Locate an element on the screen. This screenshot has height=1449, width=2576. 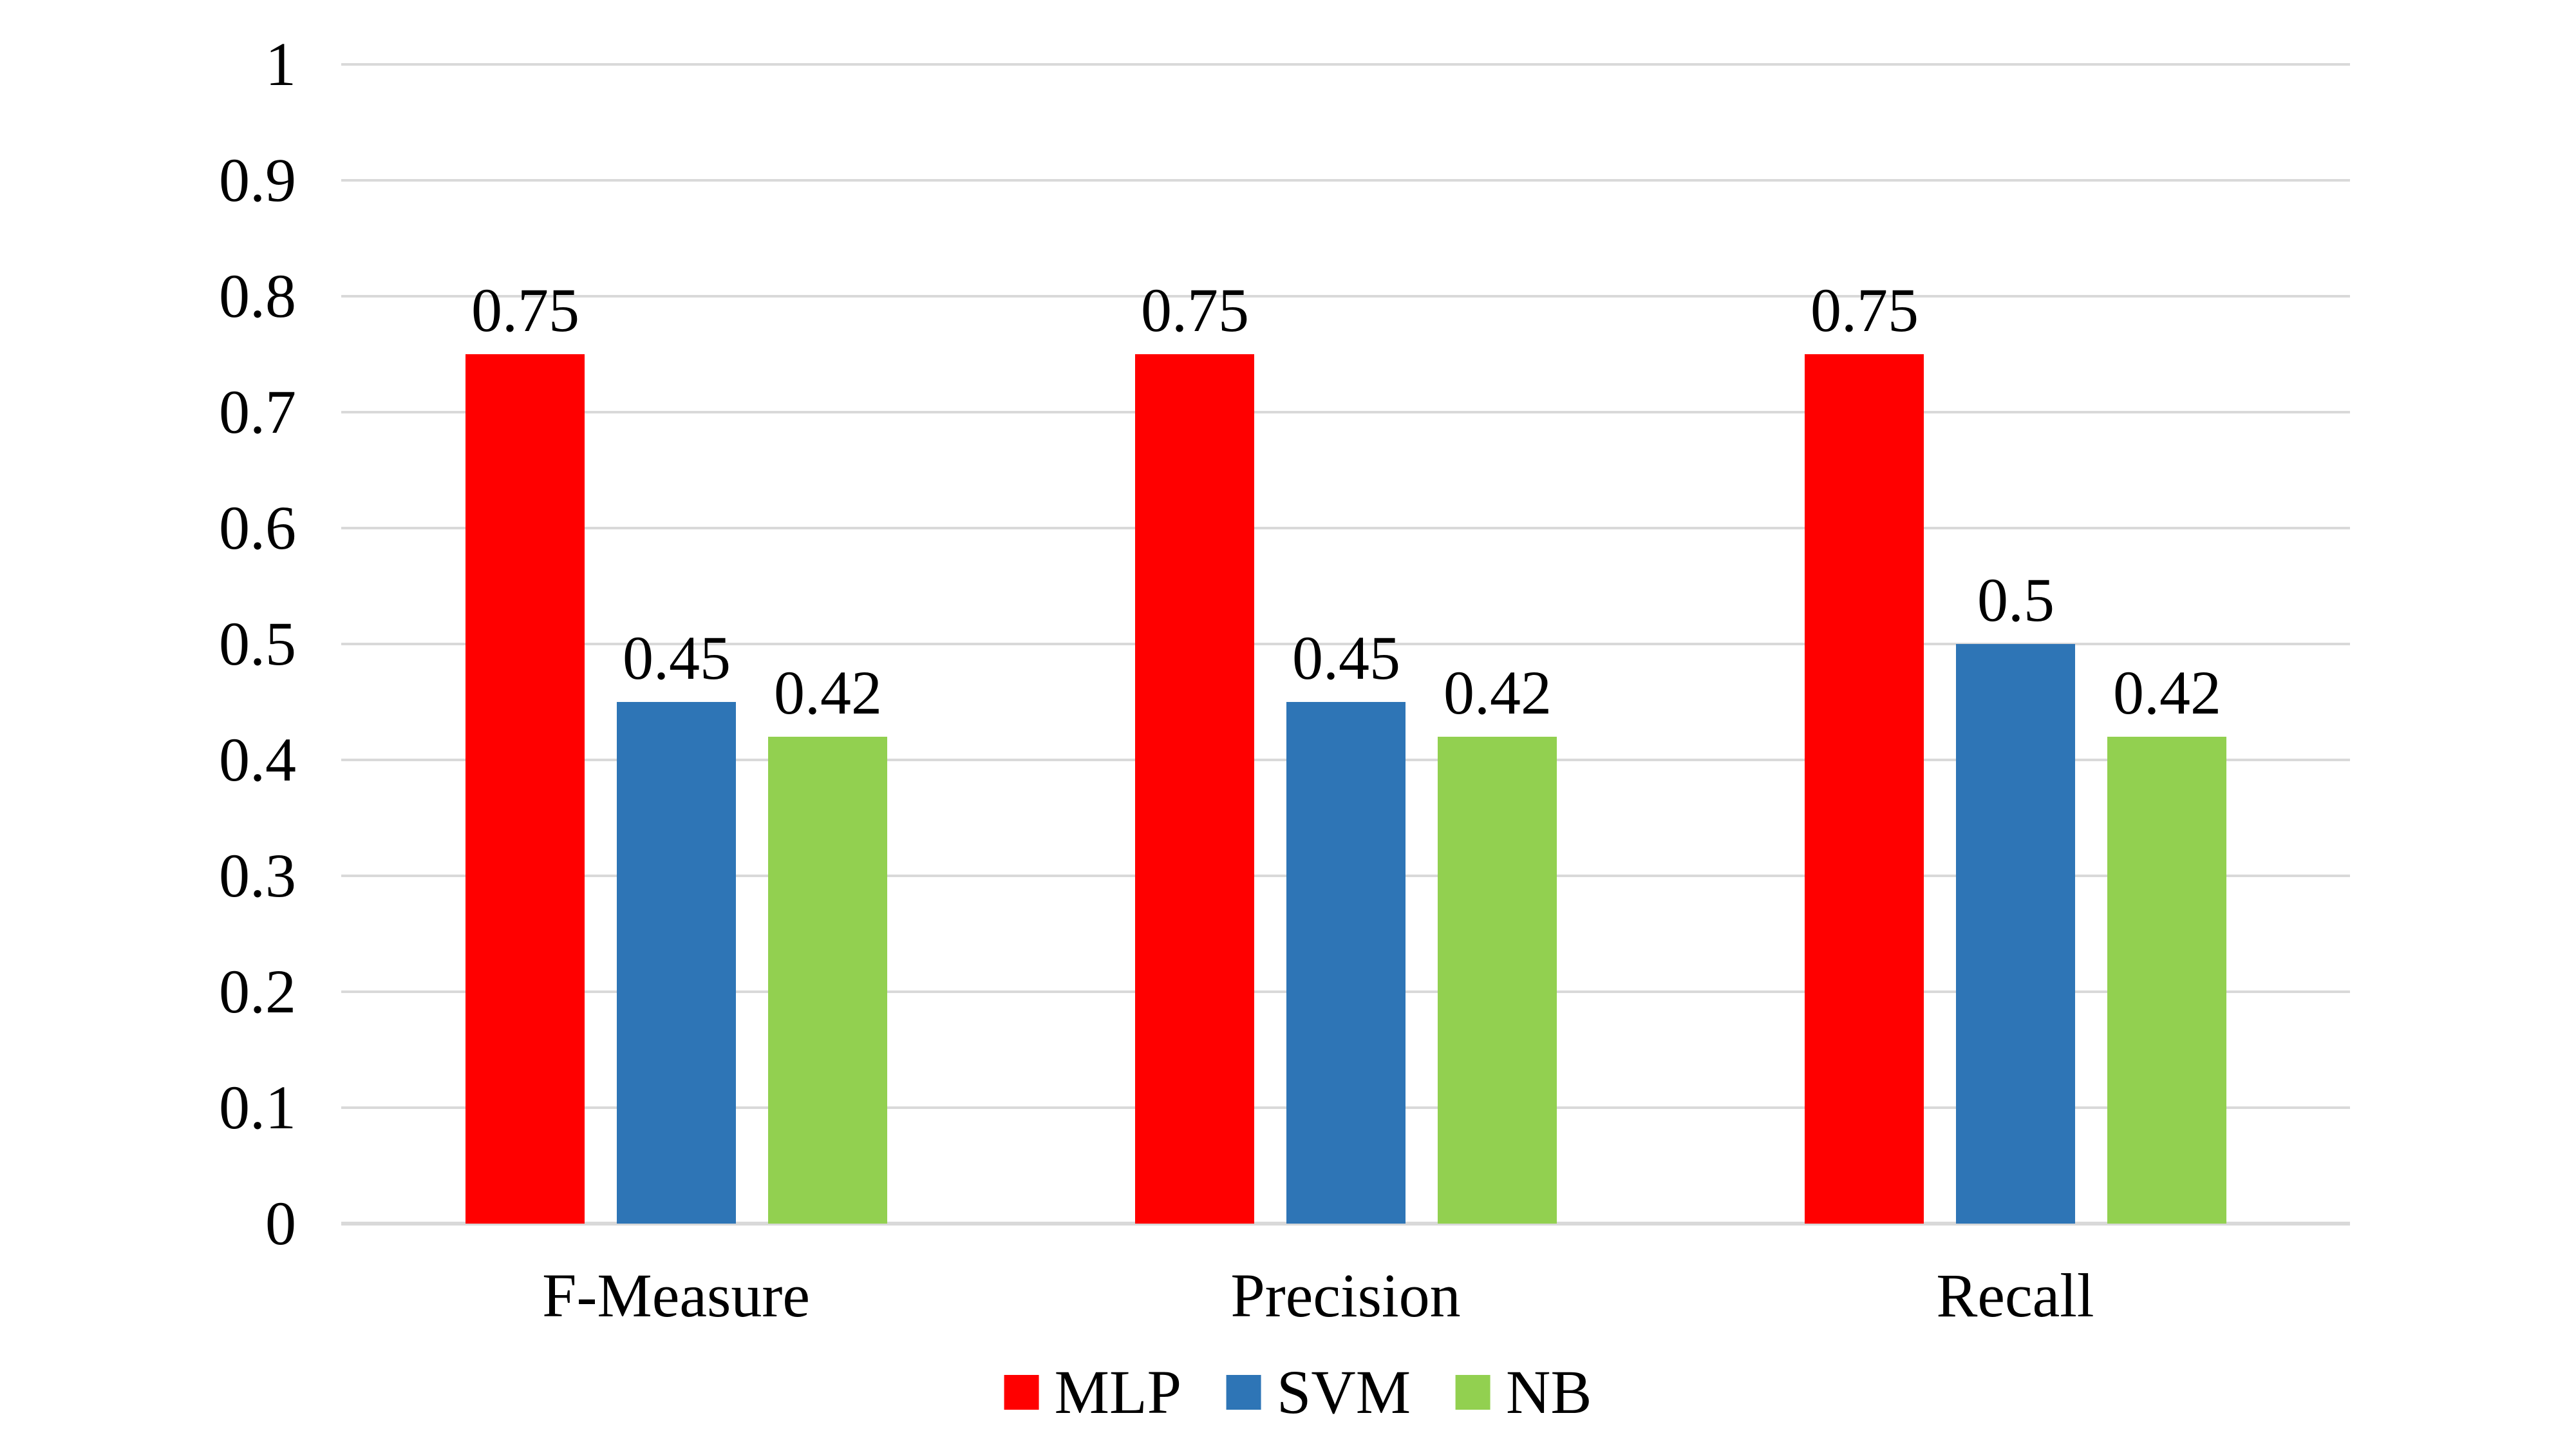
y-axis-tick-label: 0 is located at coordinates (280, 1223).